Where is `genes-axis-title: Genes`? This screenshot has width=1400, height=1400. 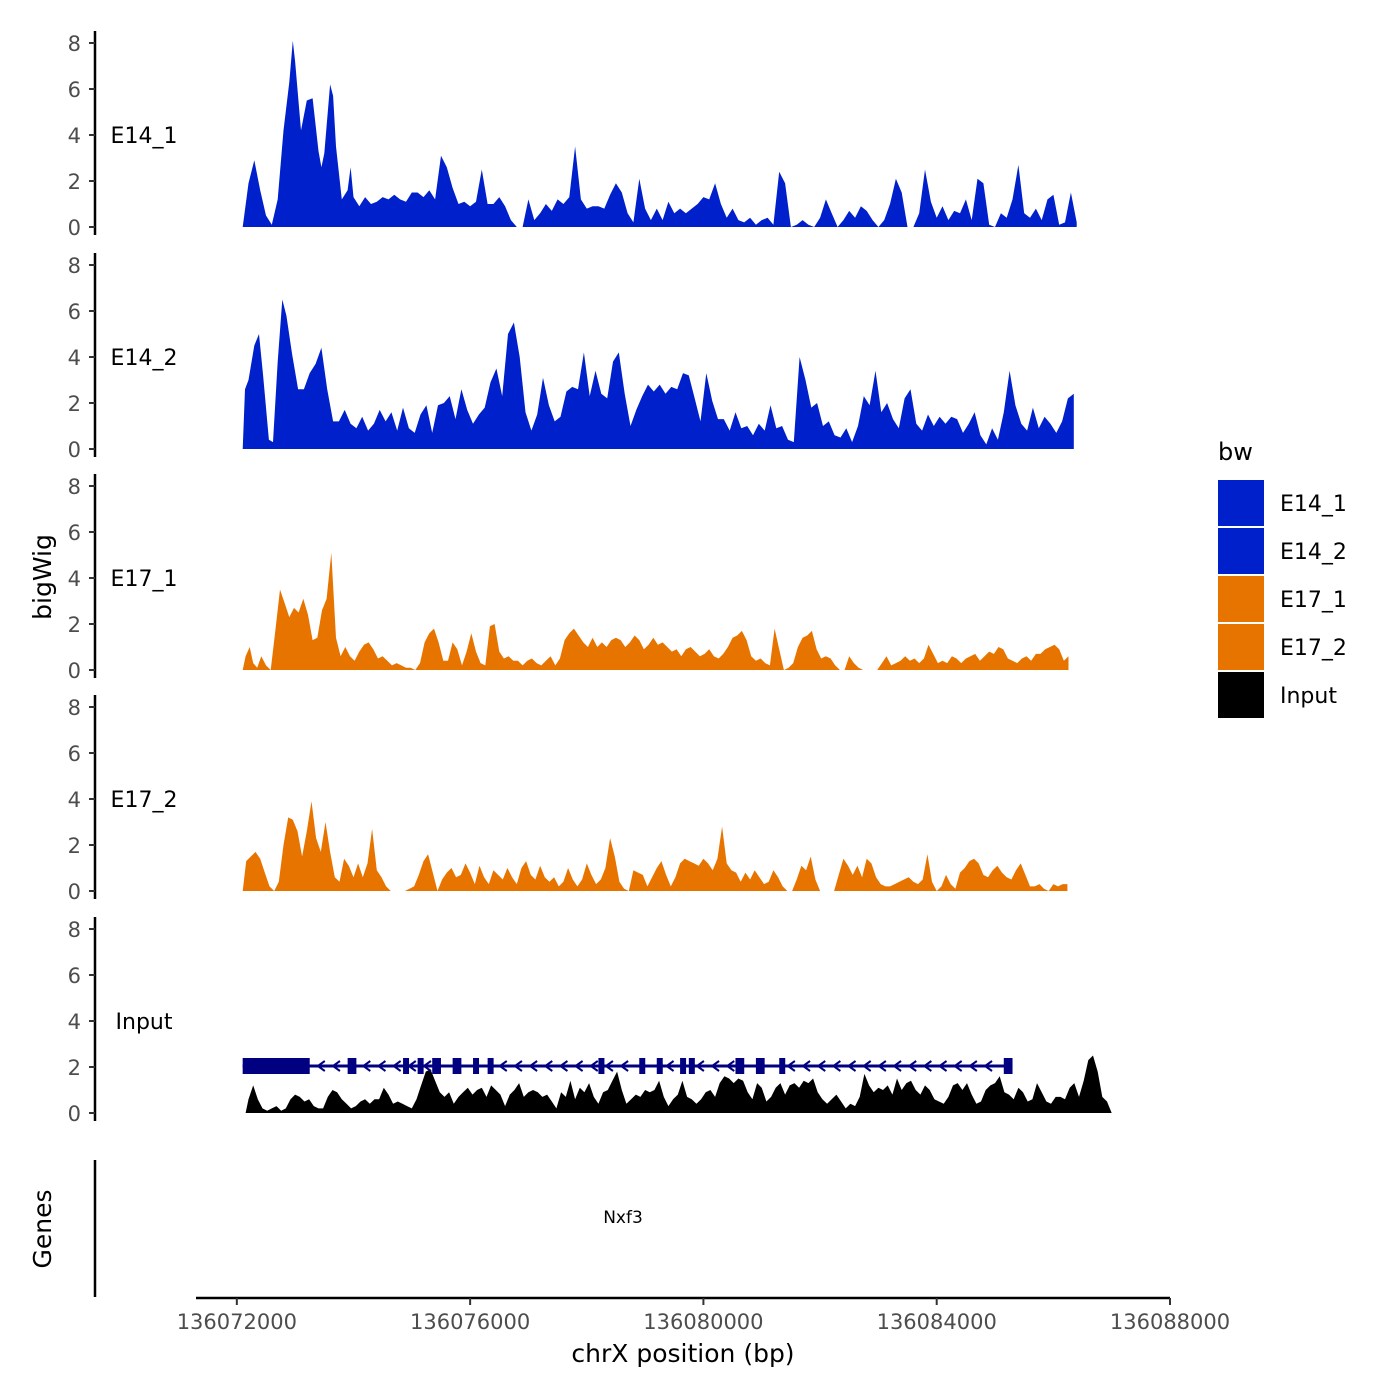
genes-axis-title: Genes is located at coordinates (42, 1228).